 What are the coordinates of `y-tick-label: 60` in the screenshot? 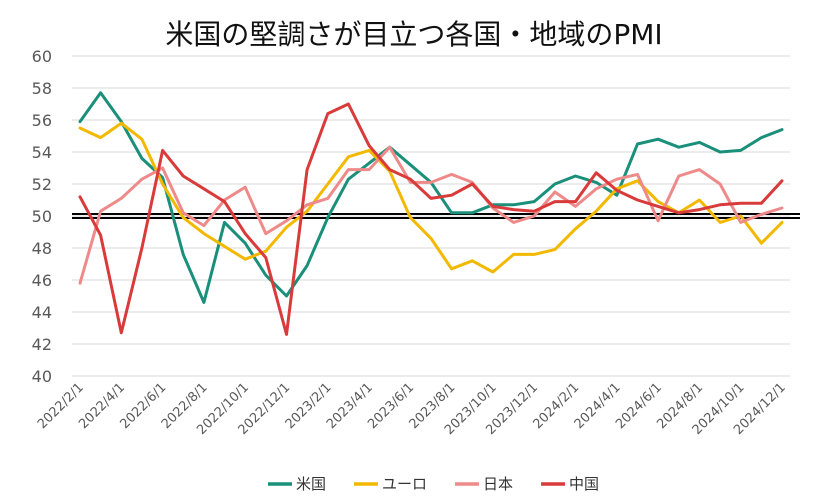 It's located at (42, 56).